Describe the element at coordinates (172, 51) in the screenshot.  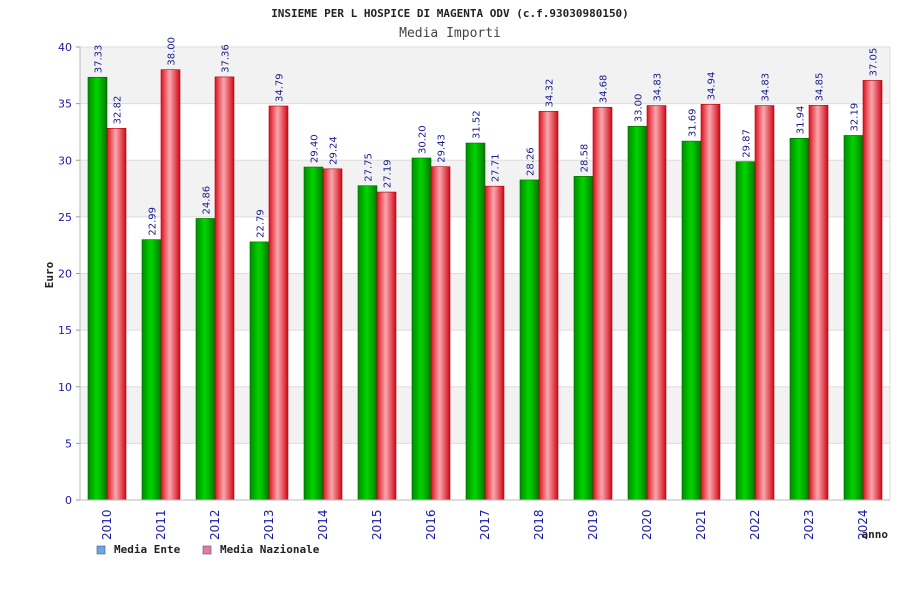
I see `value-label: 38.00` at that location.